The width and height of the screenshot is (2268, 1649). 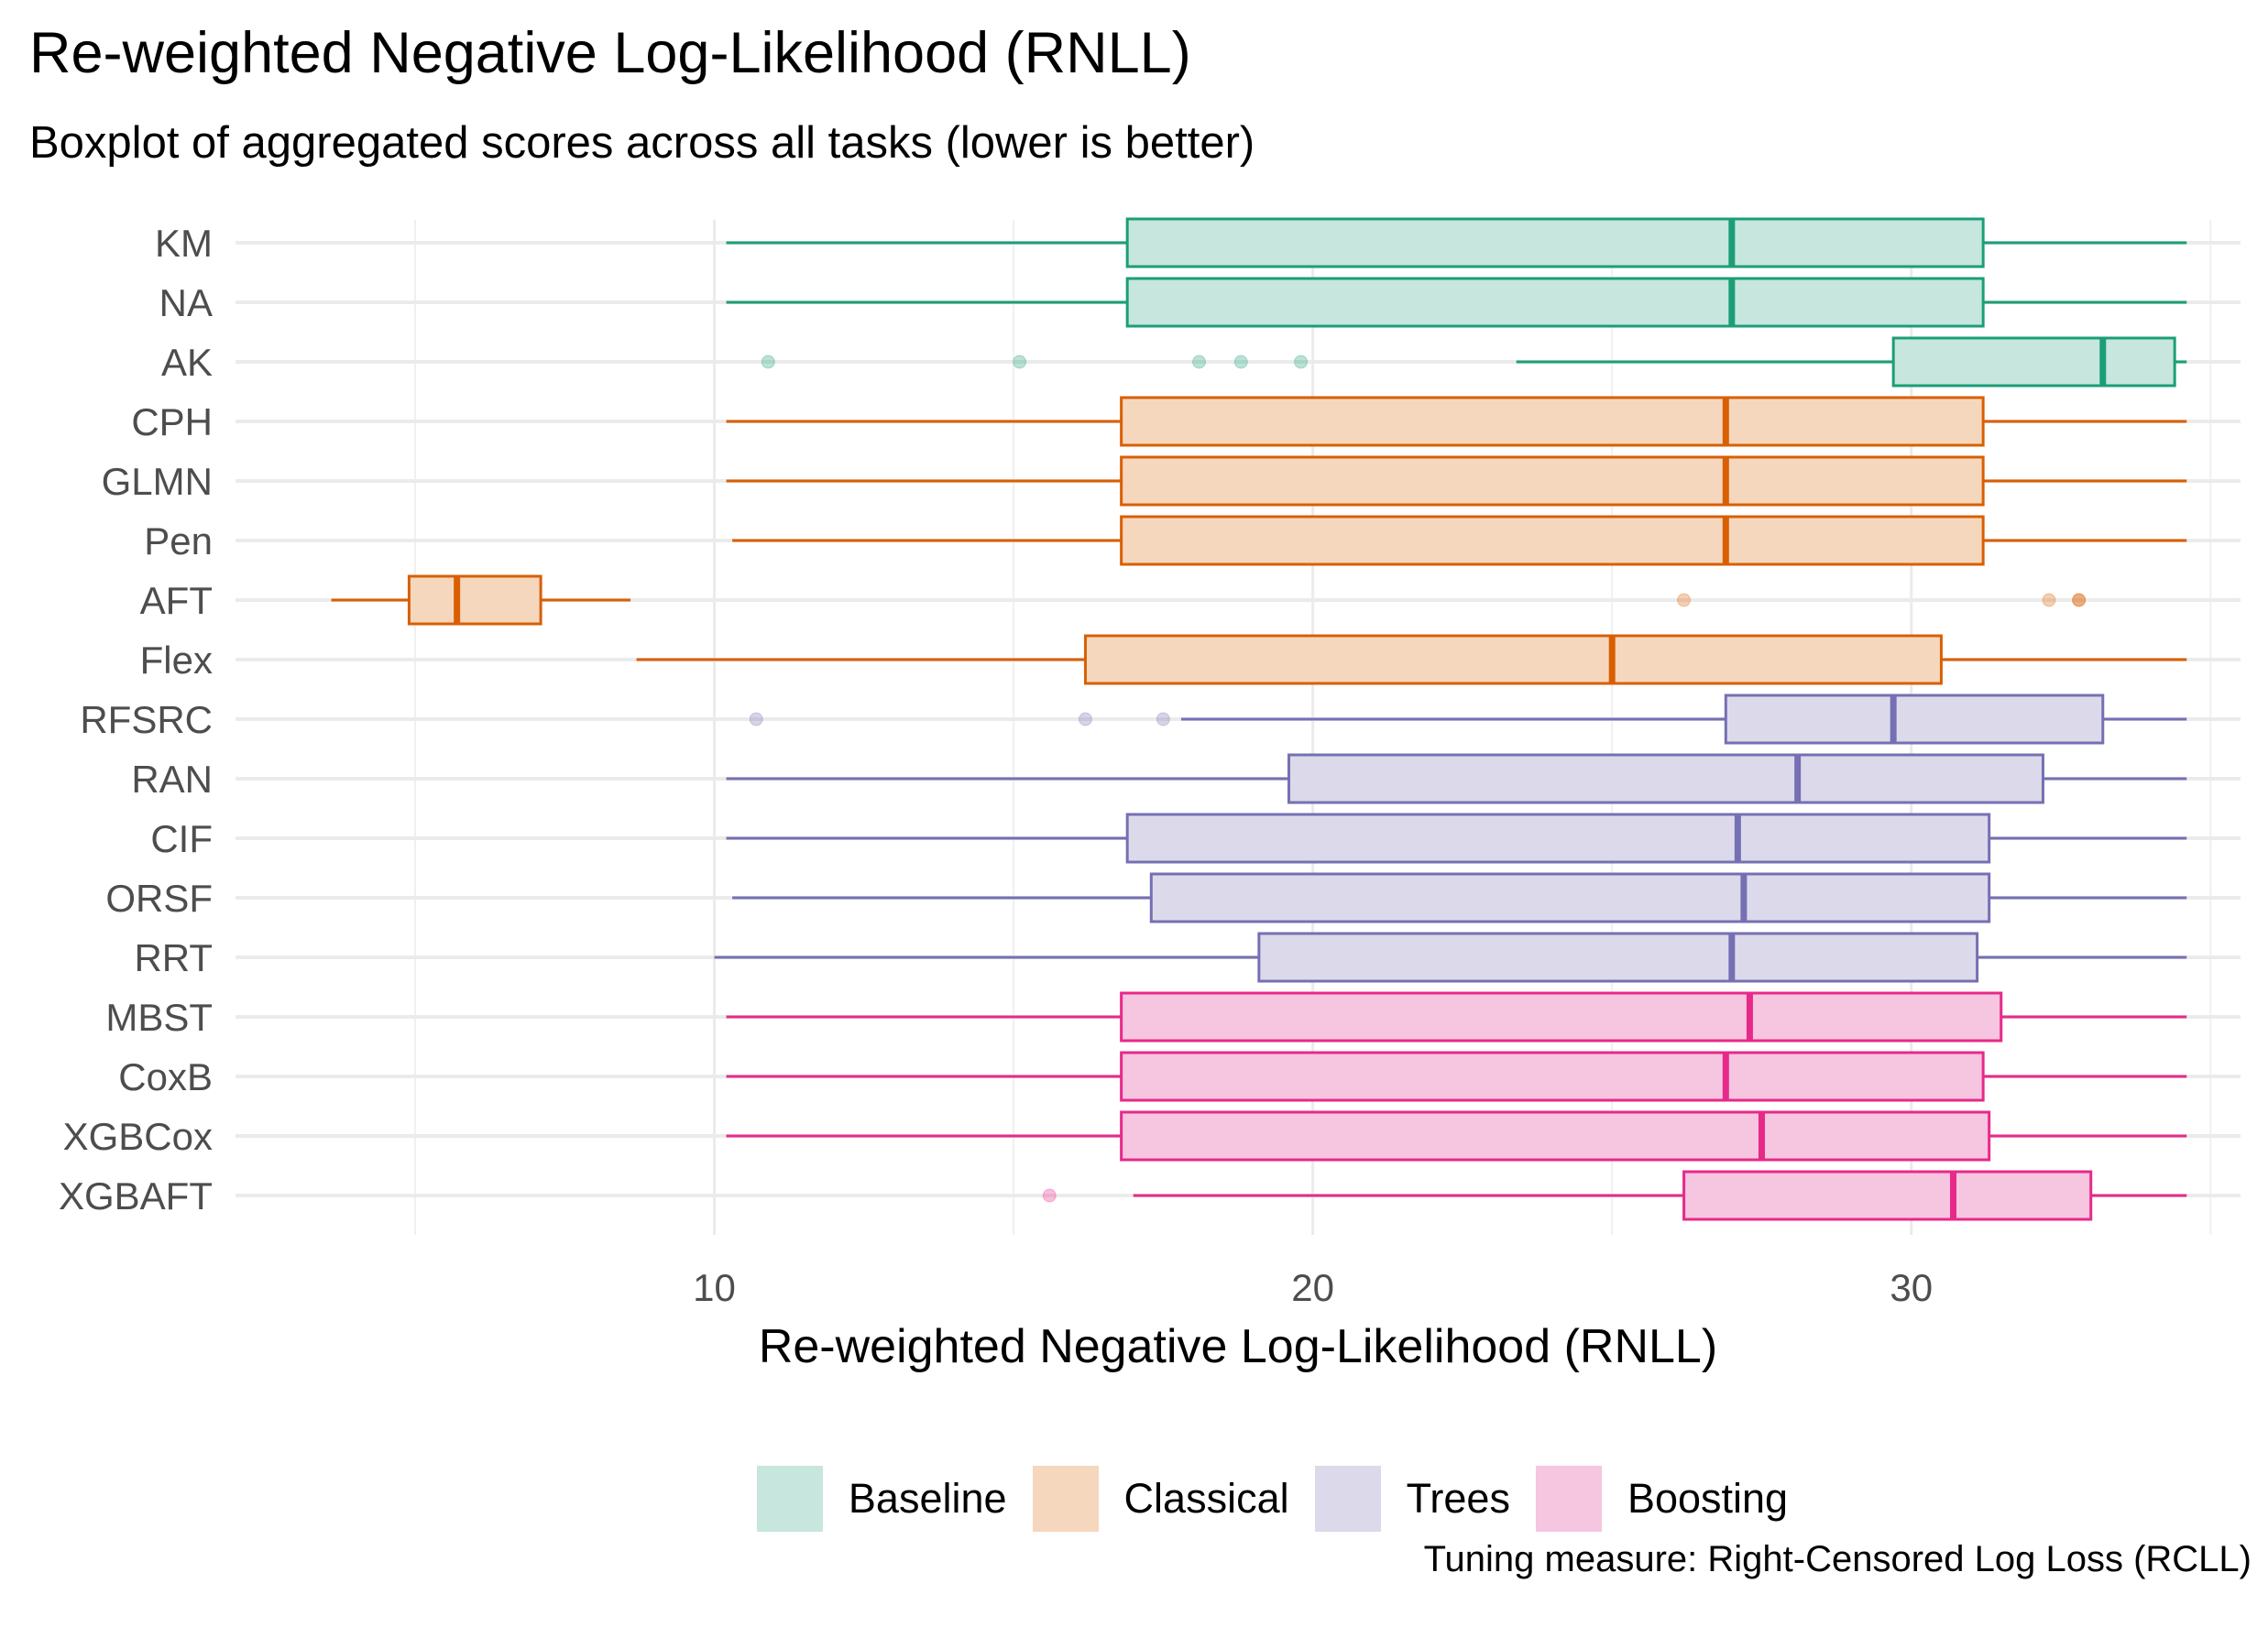 What do you see at coordinates (1065, 1499) in the screenshot?
I see `legend-key-classical` at bounding box center [1065, 1499].